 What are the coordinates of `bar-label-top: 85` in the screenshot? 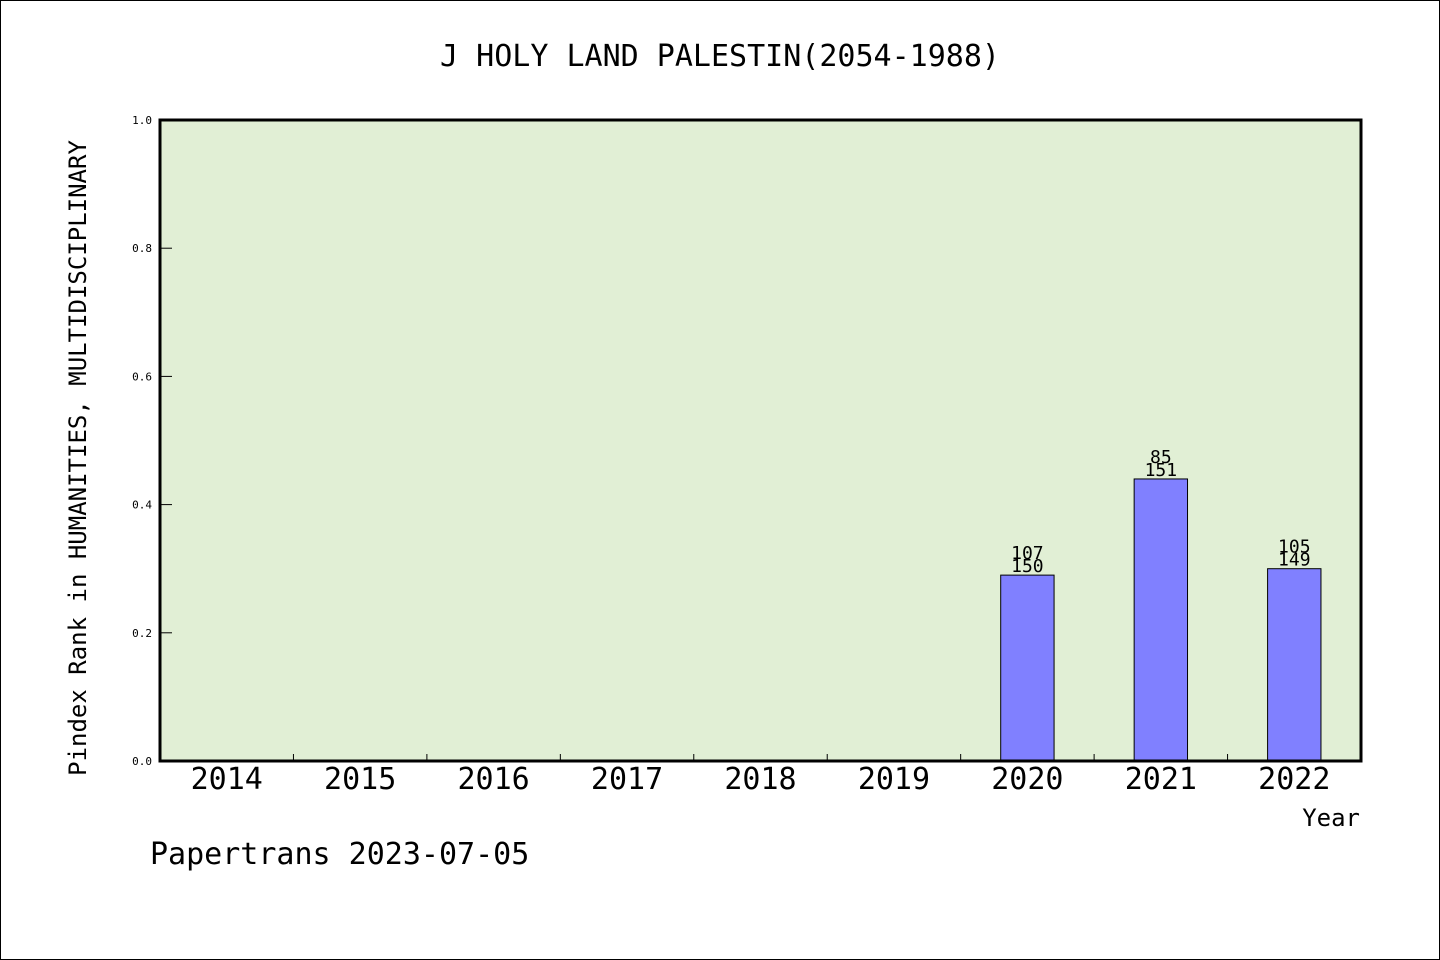 It's located at (1161, 457).